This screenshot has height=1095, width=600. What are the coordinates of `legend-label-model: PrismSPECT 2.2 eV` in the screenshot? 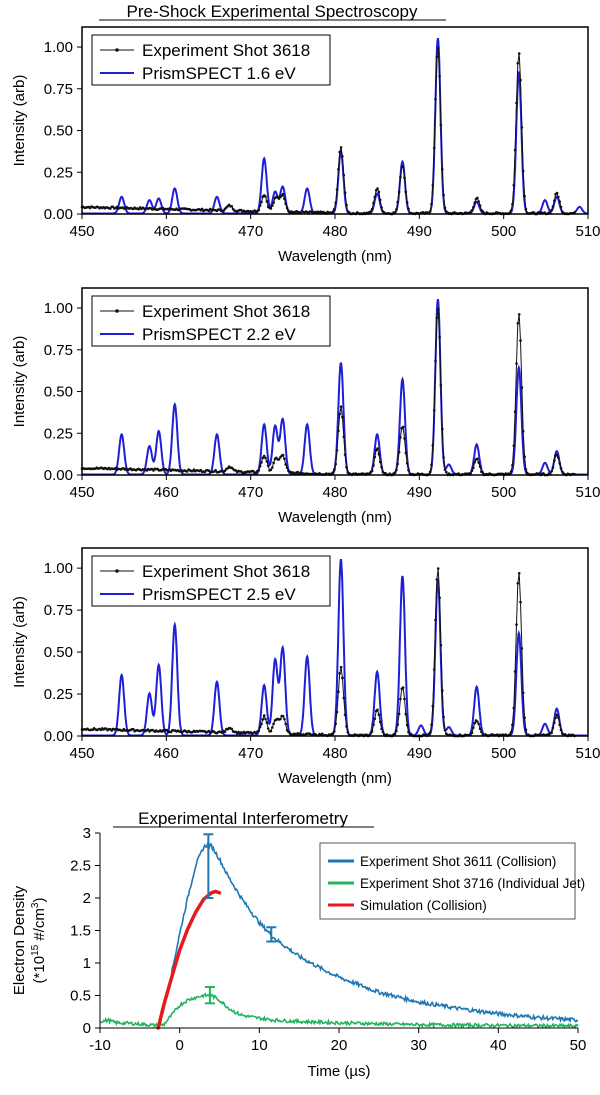 It's located at (219, 334).